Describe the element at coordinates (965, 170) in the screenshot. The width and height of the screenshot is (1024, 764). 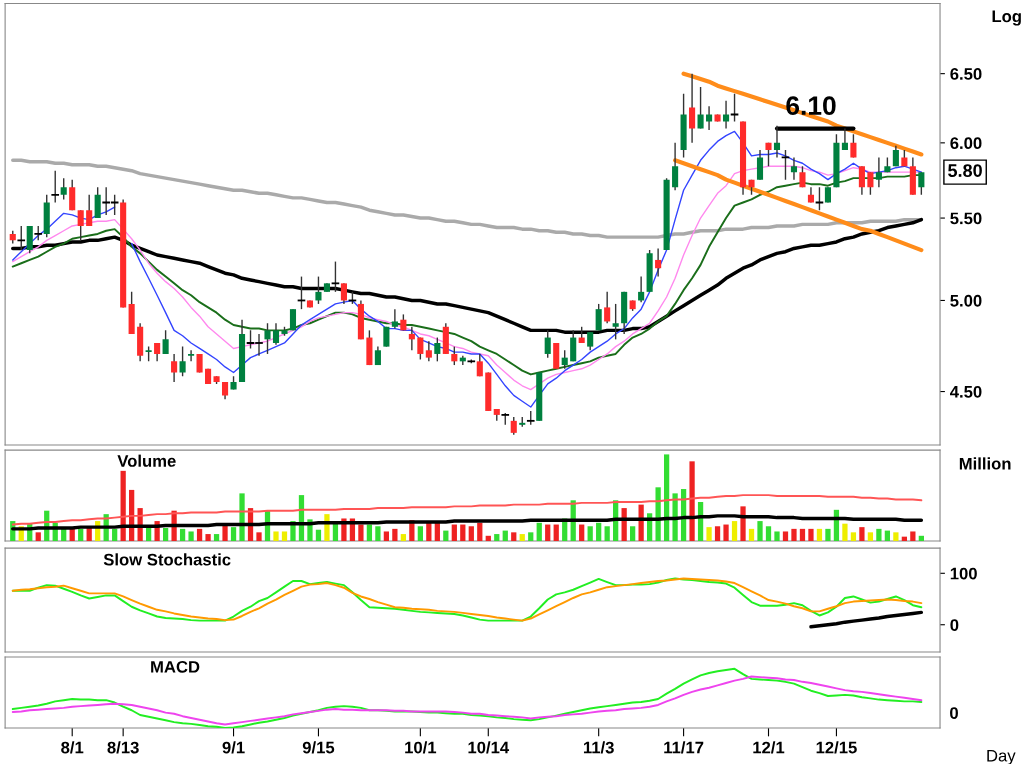
I see `text: 5.80` at that location.